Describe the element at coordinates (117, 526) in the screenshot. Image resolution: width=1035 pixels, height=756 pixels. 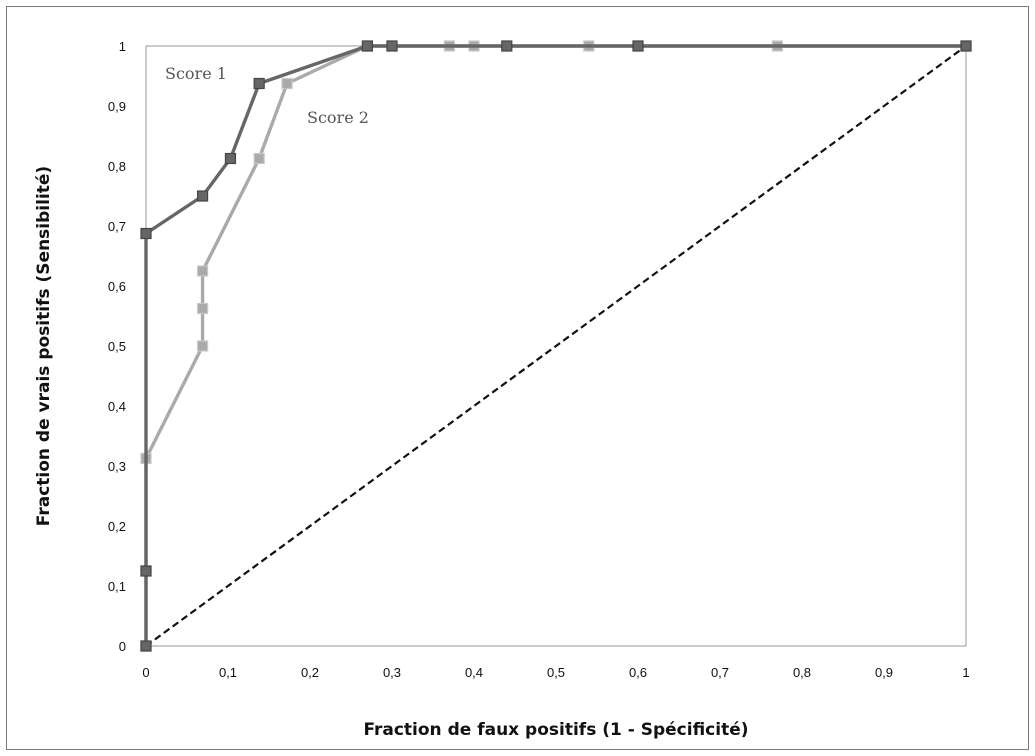
I see `y-tick-label: 0,2` at that location.